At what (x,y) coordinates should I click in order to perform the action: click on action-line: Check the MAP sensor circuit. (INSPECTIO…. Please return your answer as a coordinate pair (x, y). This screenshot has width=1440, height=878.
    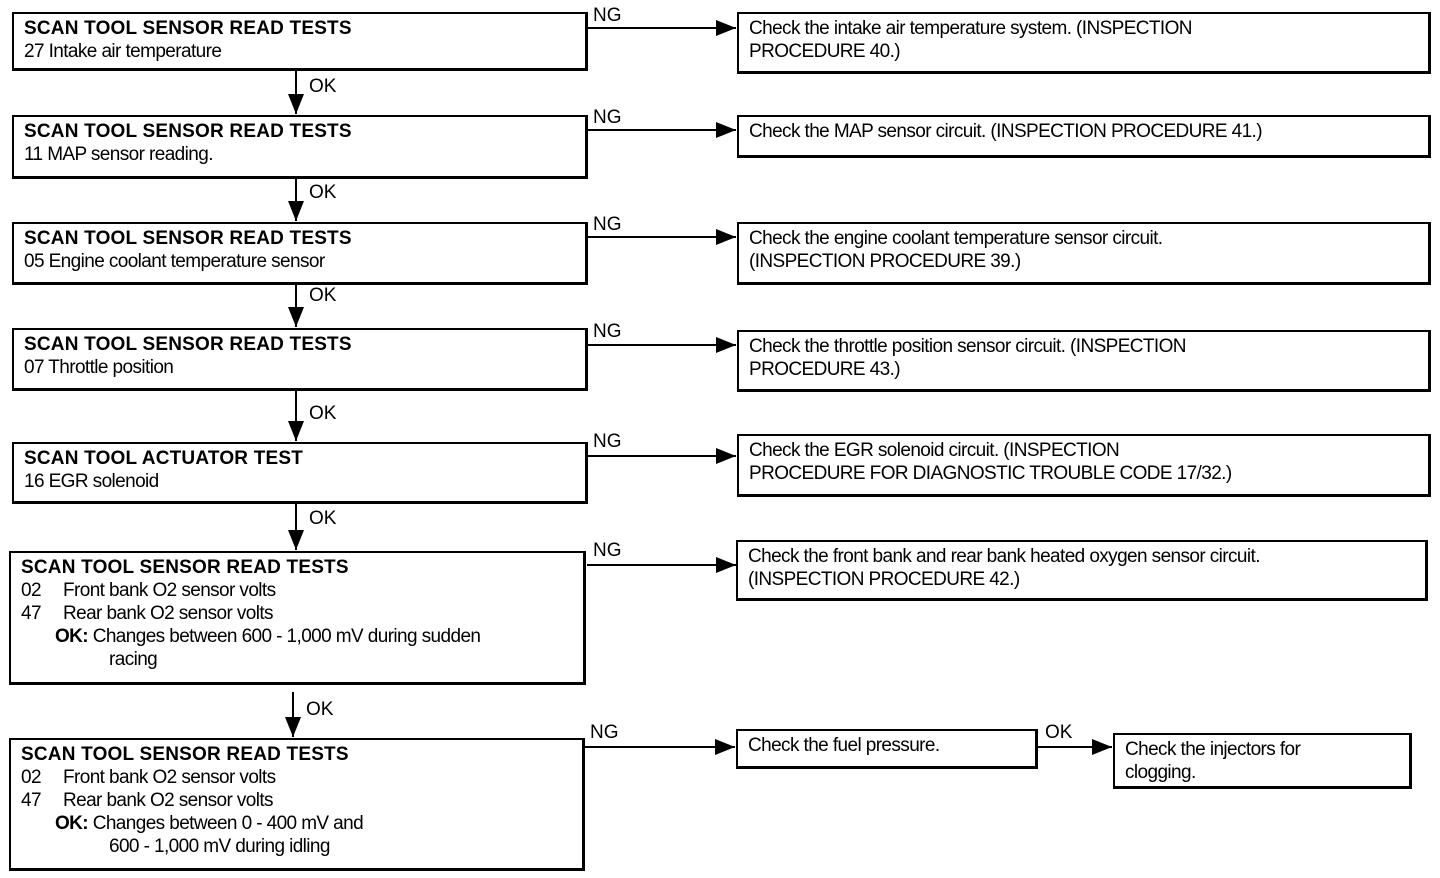
    Looking at the image, I should click on (1006, 131).